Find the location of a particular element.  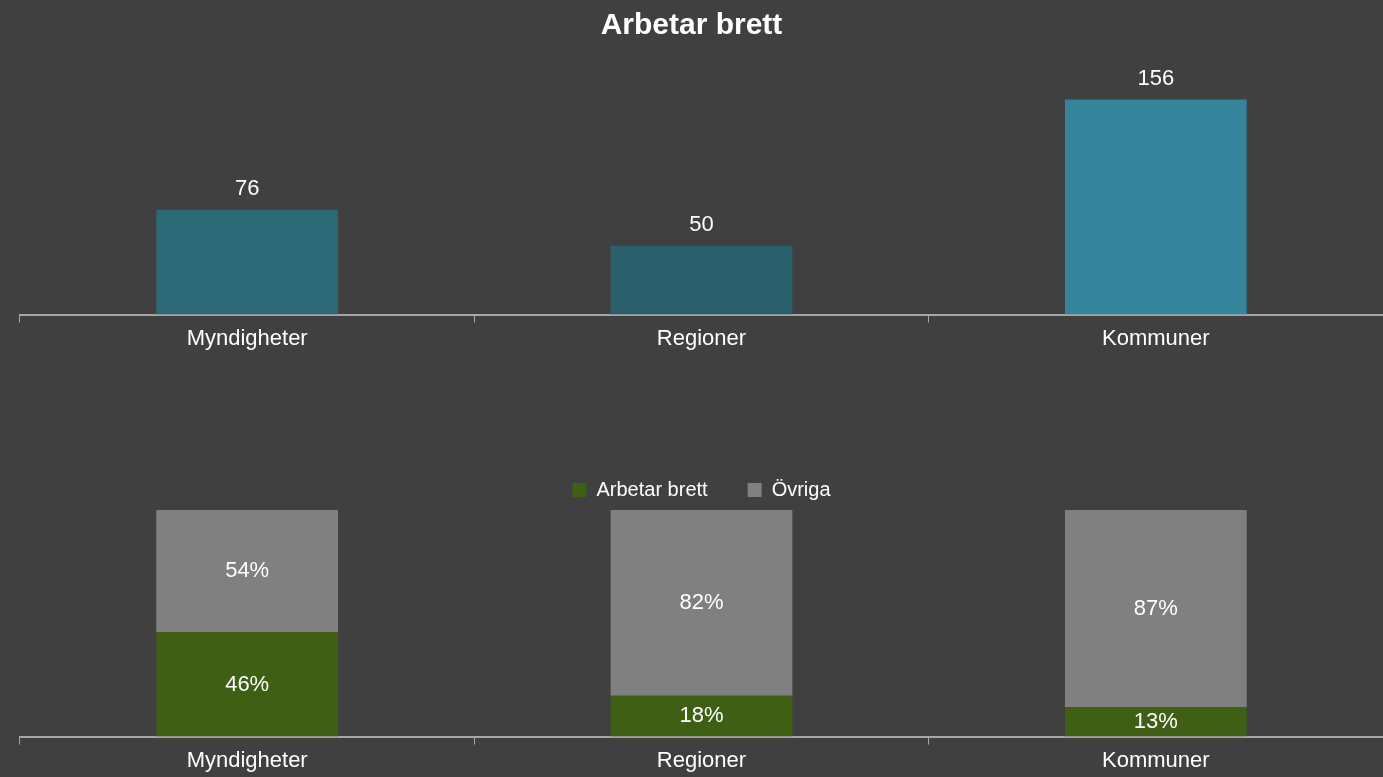

data-label: 54% is located at coordinates (247, 570).